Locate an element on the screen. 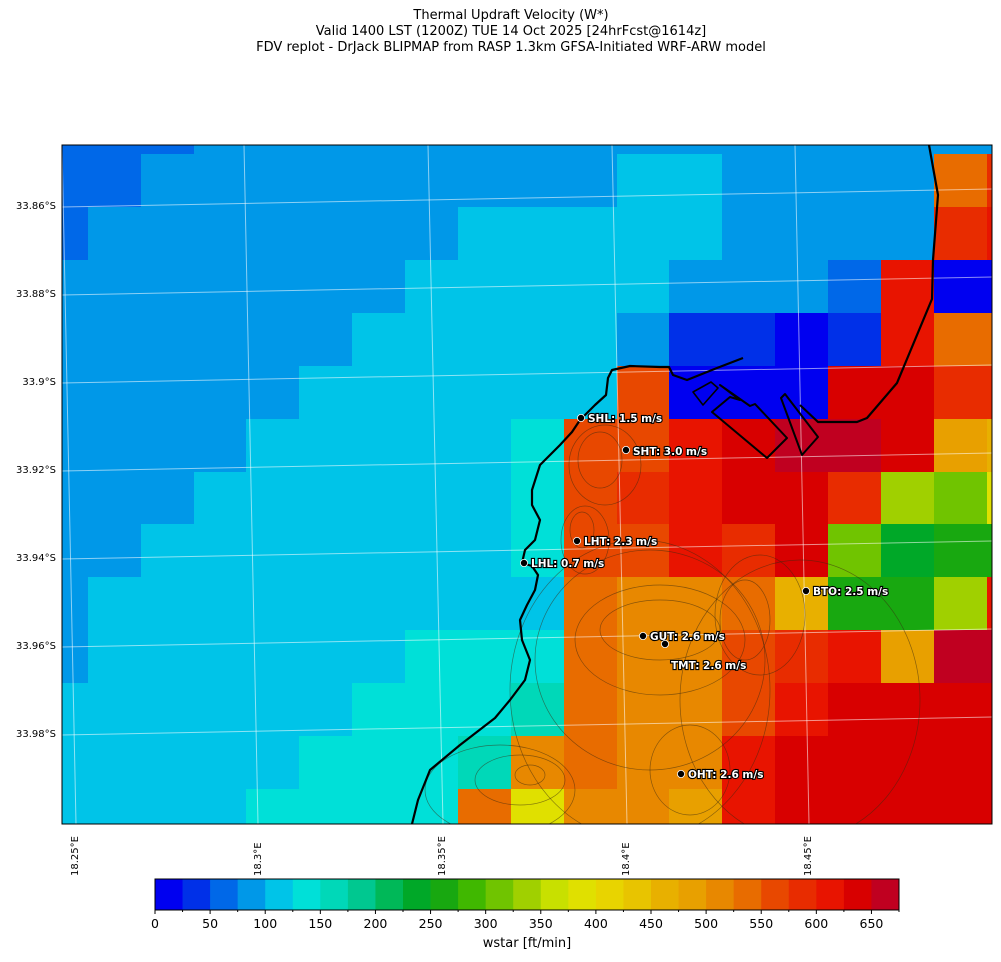 The image size is (1001, 962). coastline-east is located at coordinates (869, 284).